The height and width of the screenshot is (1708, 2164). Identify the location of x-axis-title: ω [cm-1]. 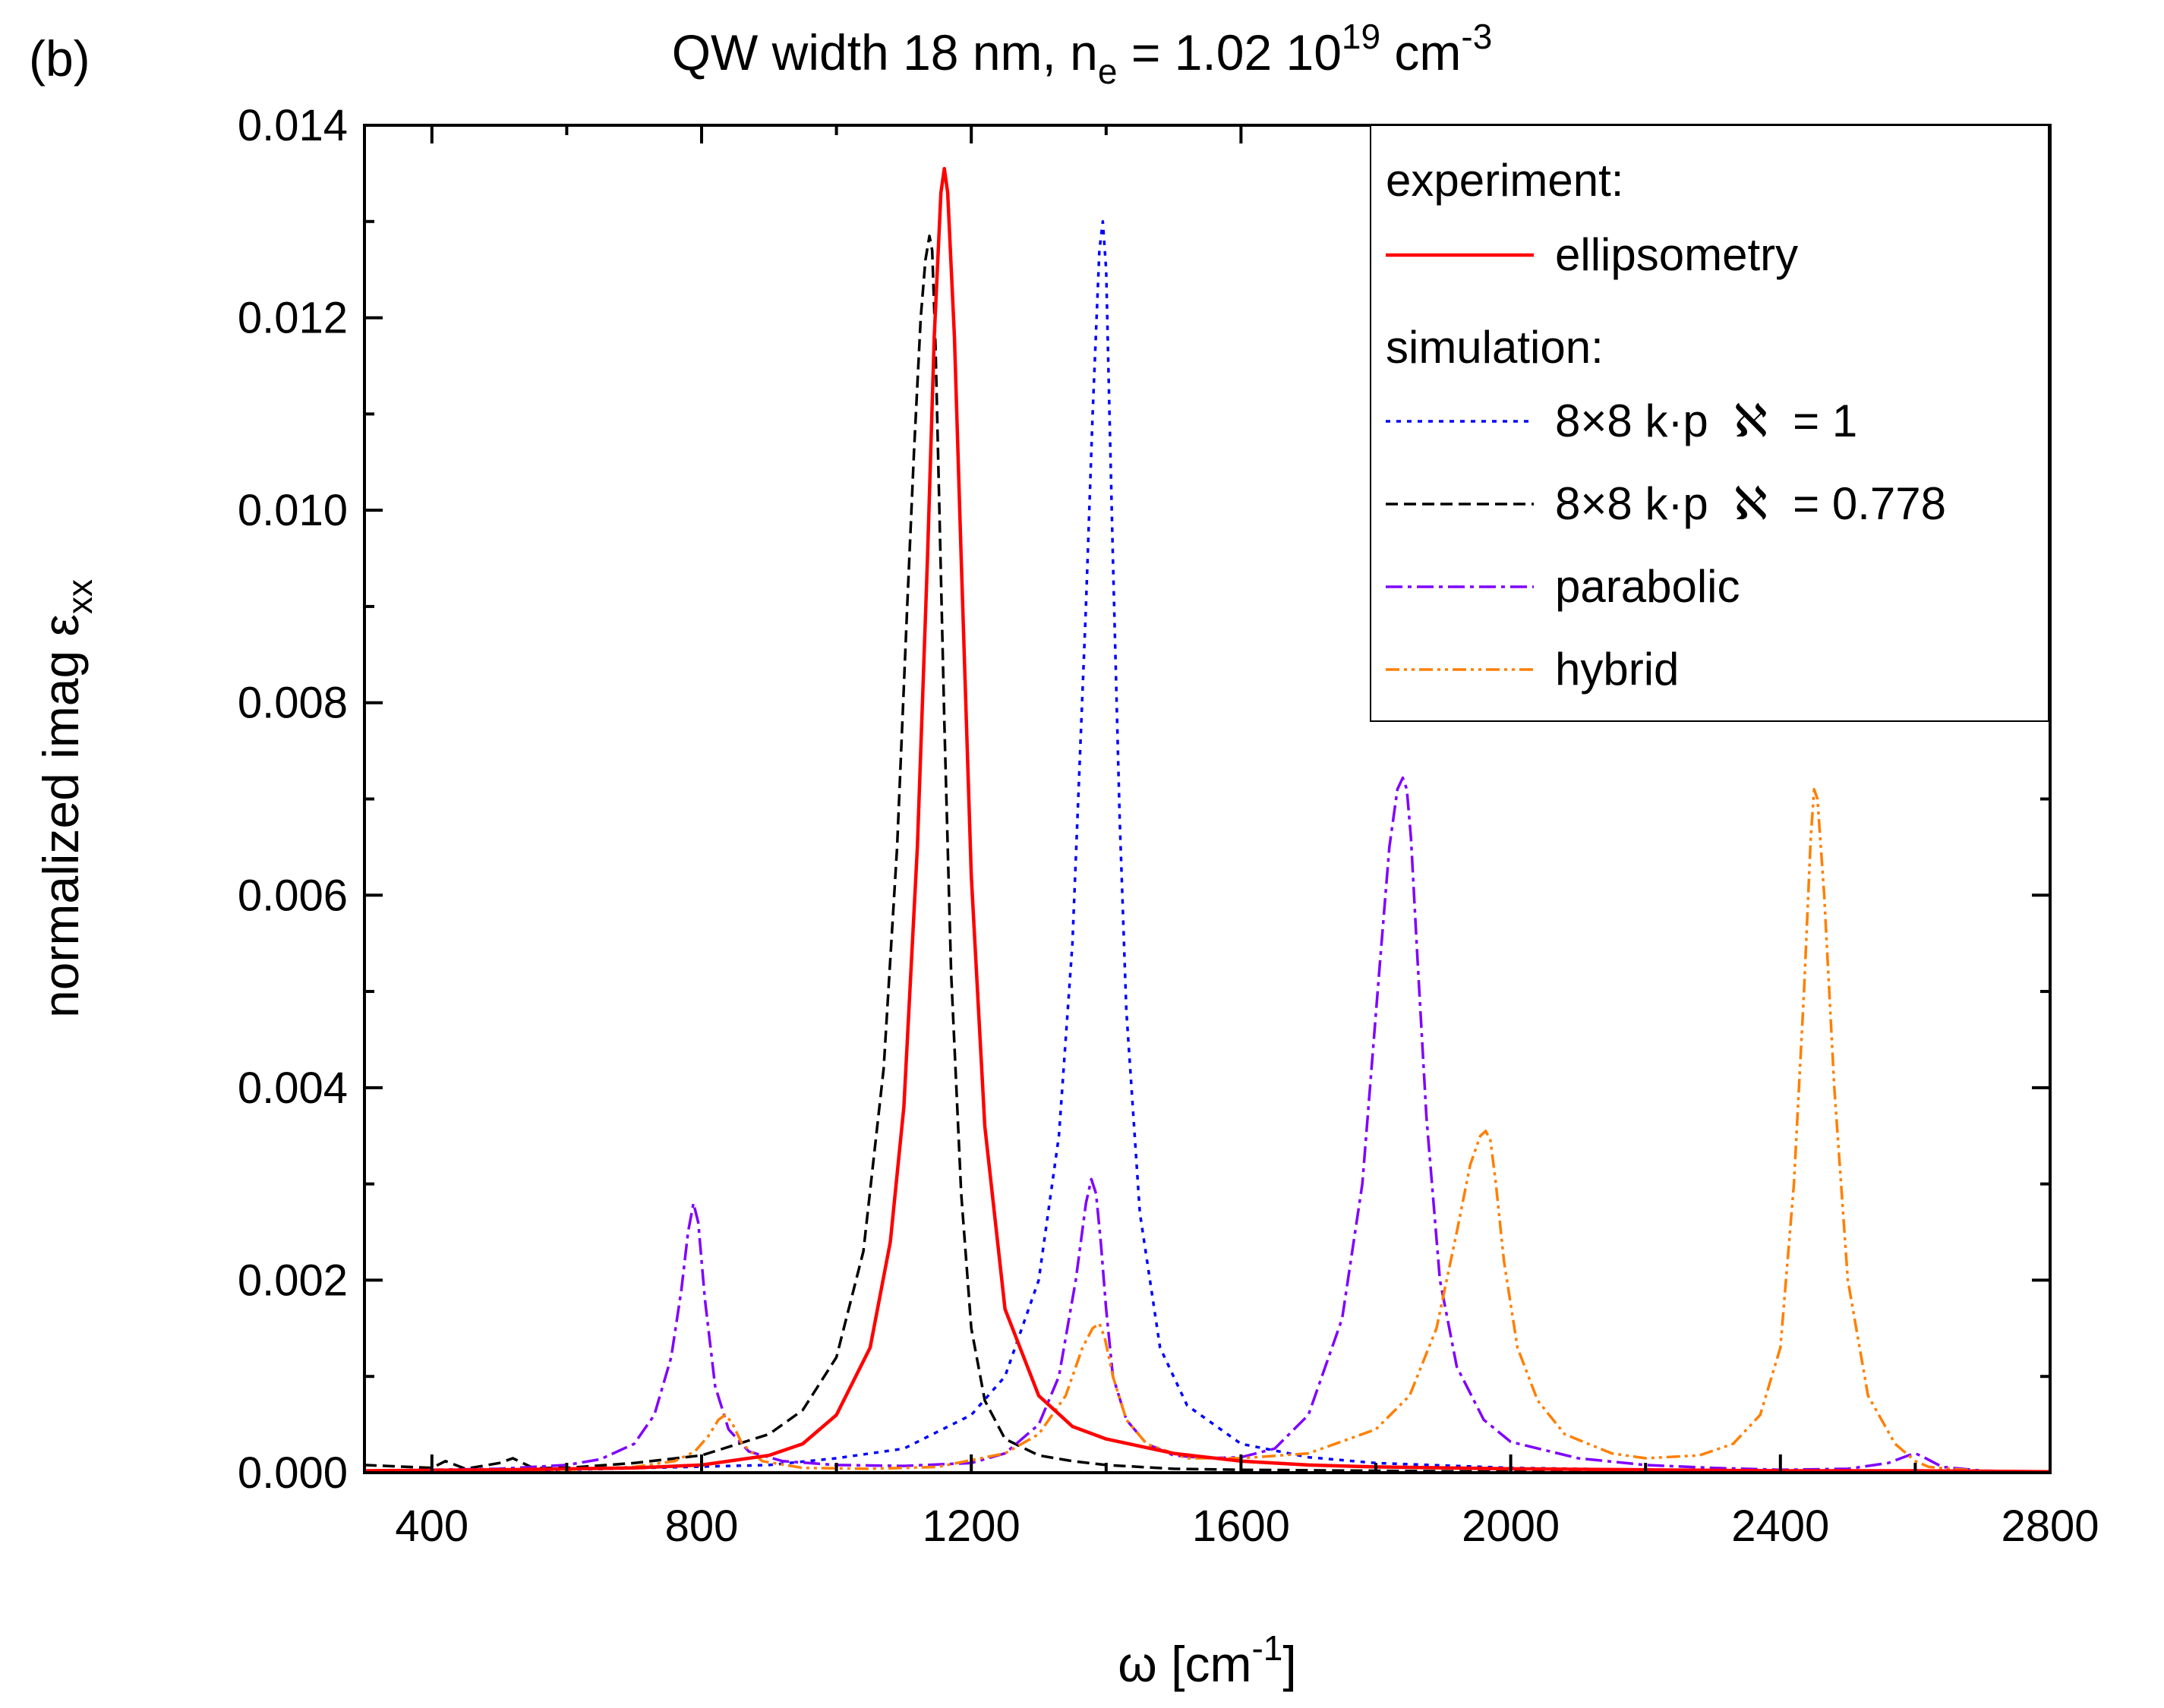
(1207, 1660).